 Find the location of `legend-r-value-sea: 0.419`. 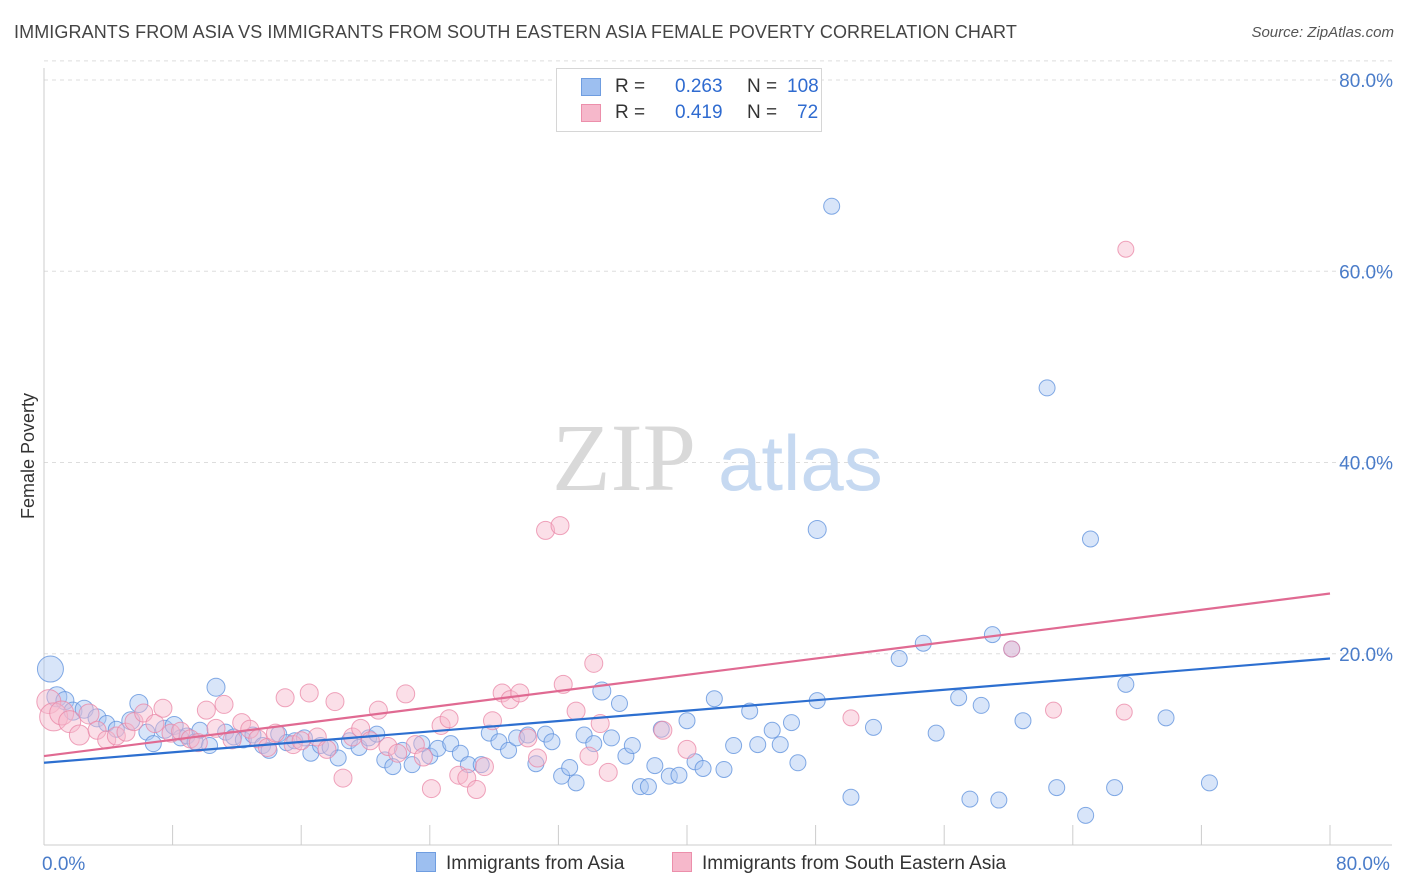

legend-r-value-sea: 0.419 is located at coordinates (699, 112).